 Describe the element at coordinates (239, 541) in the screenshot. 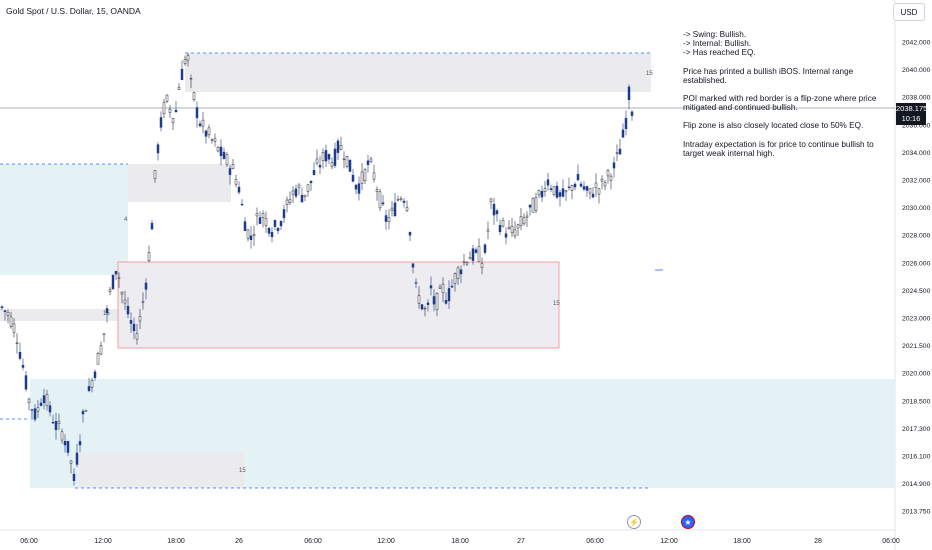

I see `x-tick-label: 26` at that location.